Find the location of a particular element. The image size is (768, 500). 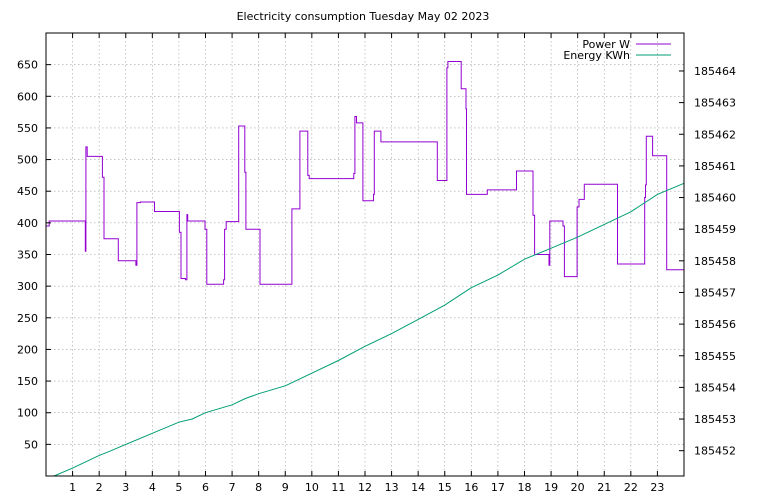

x-tick-label: 14 is located at coordinates (418, 487).